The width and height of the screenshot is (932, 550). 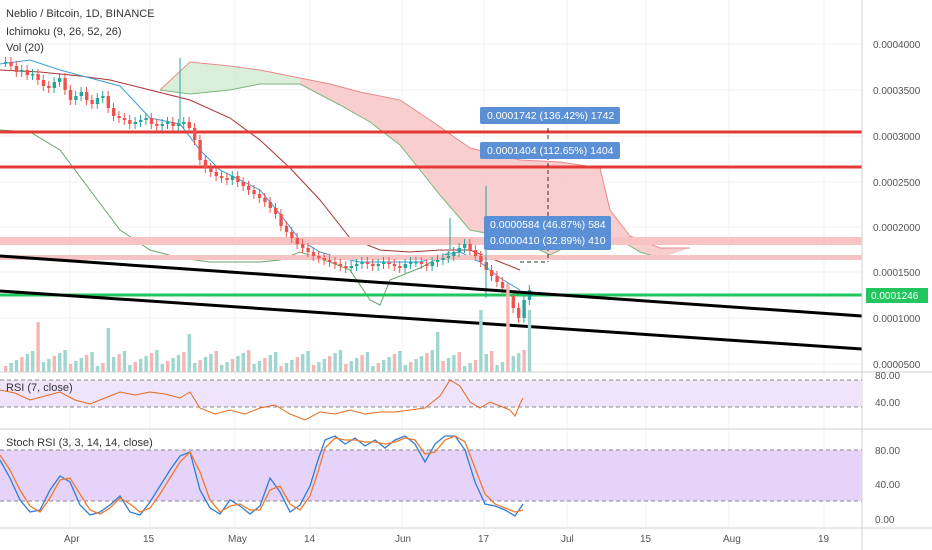 What do you see at coordinates (237, 539) in the screenshot?
I see `time-tick: May` at bounding box center [237, 539].